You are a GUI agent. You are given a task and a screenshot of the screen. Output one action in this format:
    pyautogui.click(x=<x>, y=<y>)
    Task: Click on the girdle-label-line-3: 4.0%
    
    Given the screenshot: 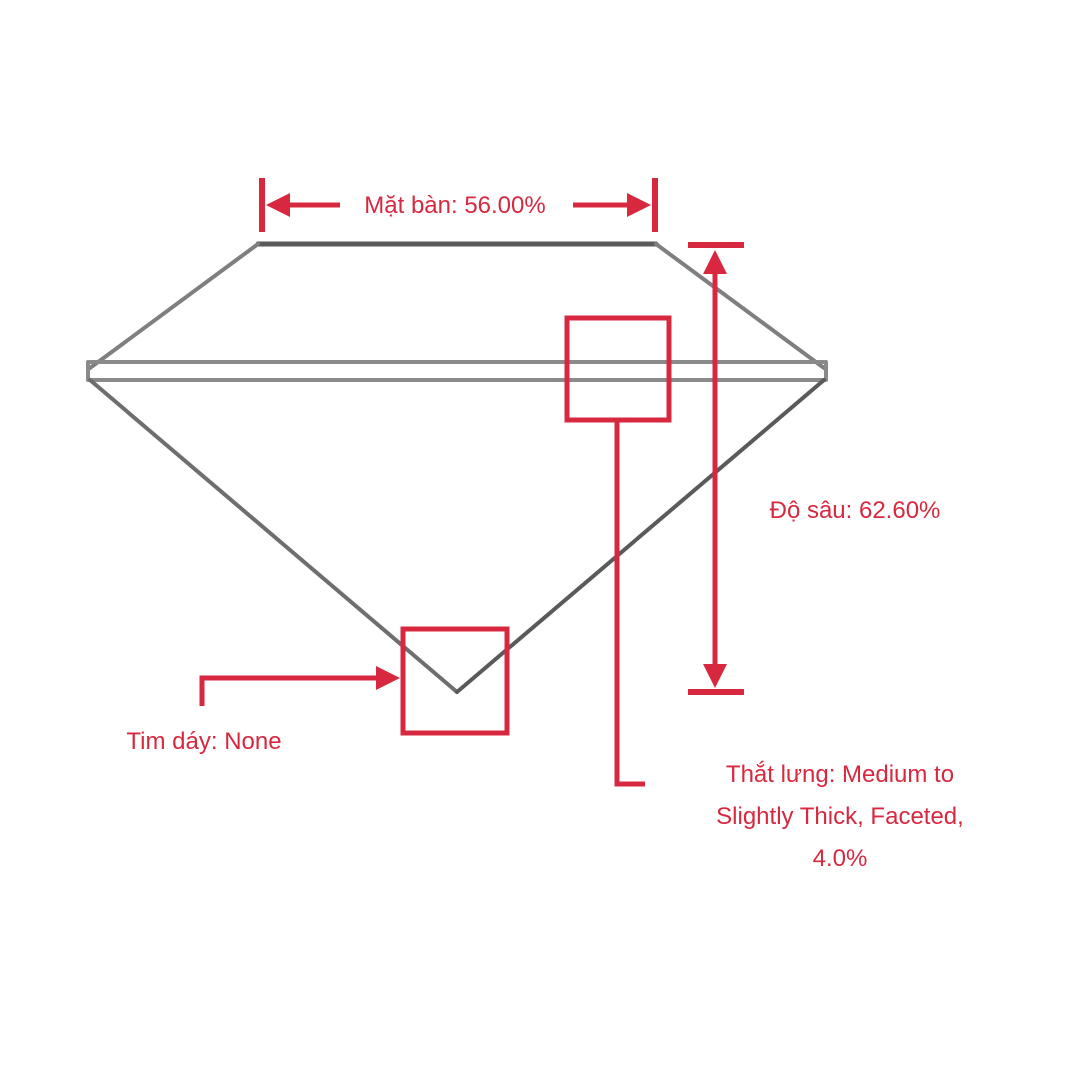 What is the action you would take?
    pyautogui.click(x=840, y=858)
    